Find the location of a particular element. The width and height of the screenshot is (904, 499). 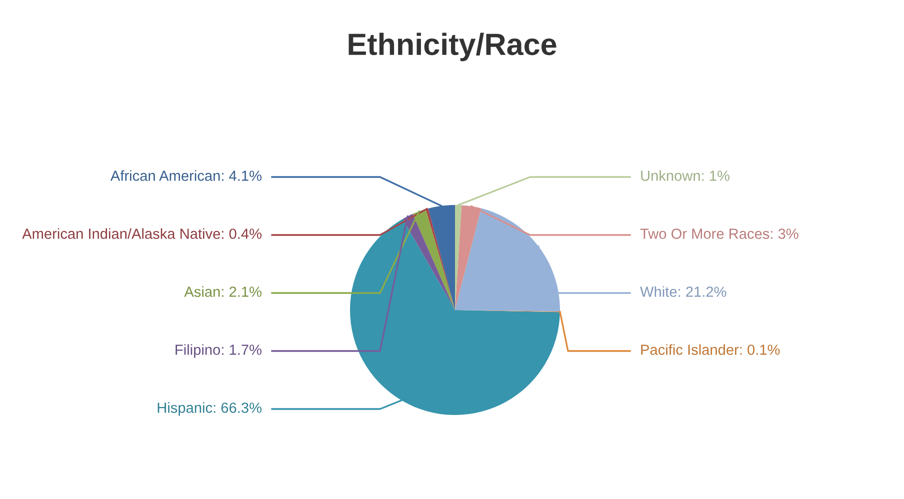

slice-label: Pacific Islander: 0.1% is located at coordinates (710, 349).